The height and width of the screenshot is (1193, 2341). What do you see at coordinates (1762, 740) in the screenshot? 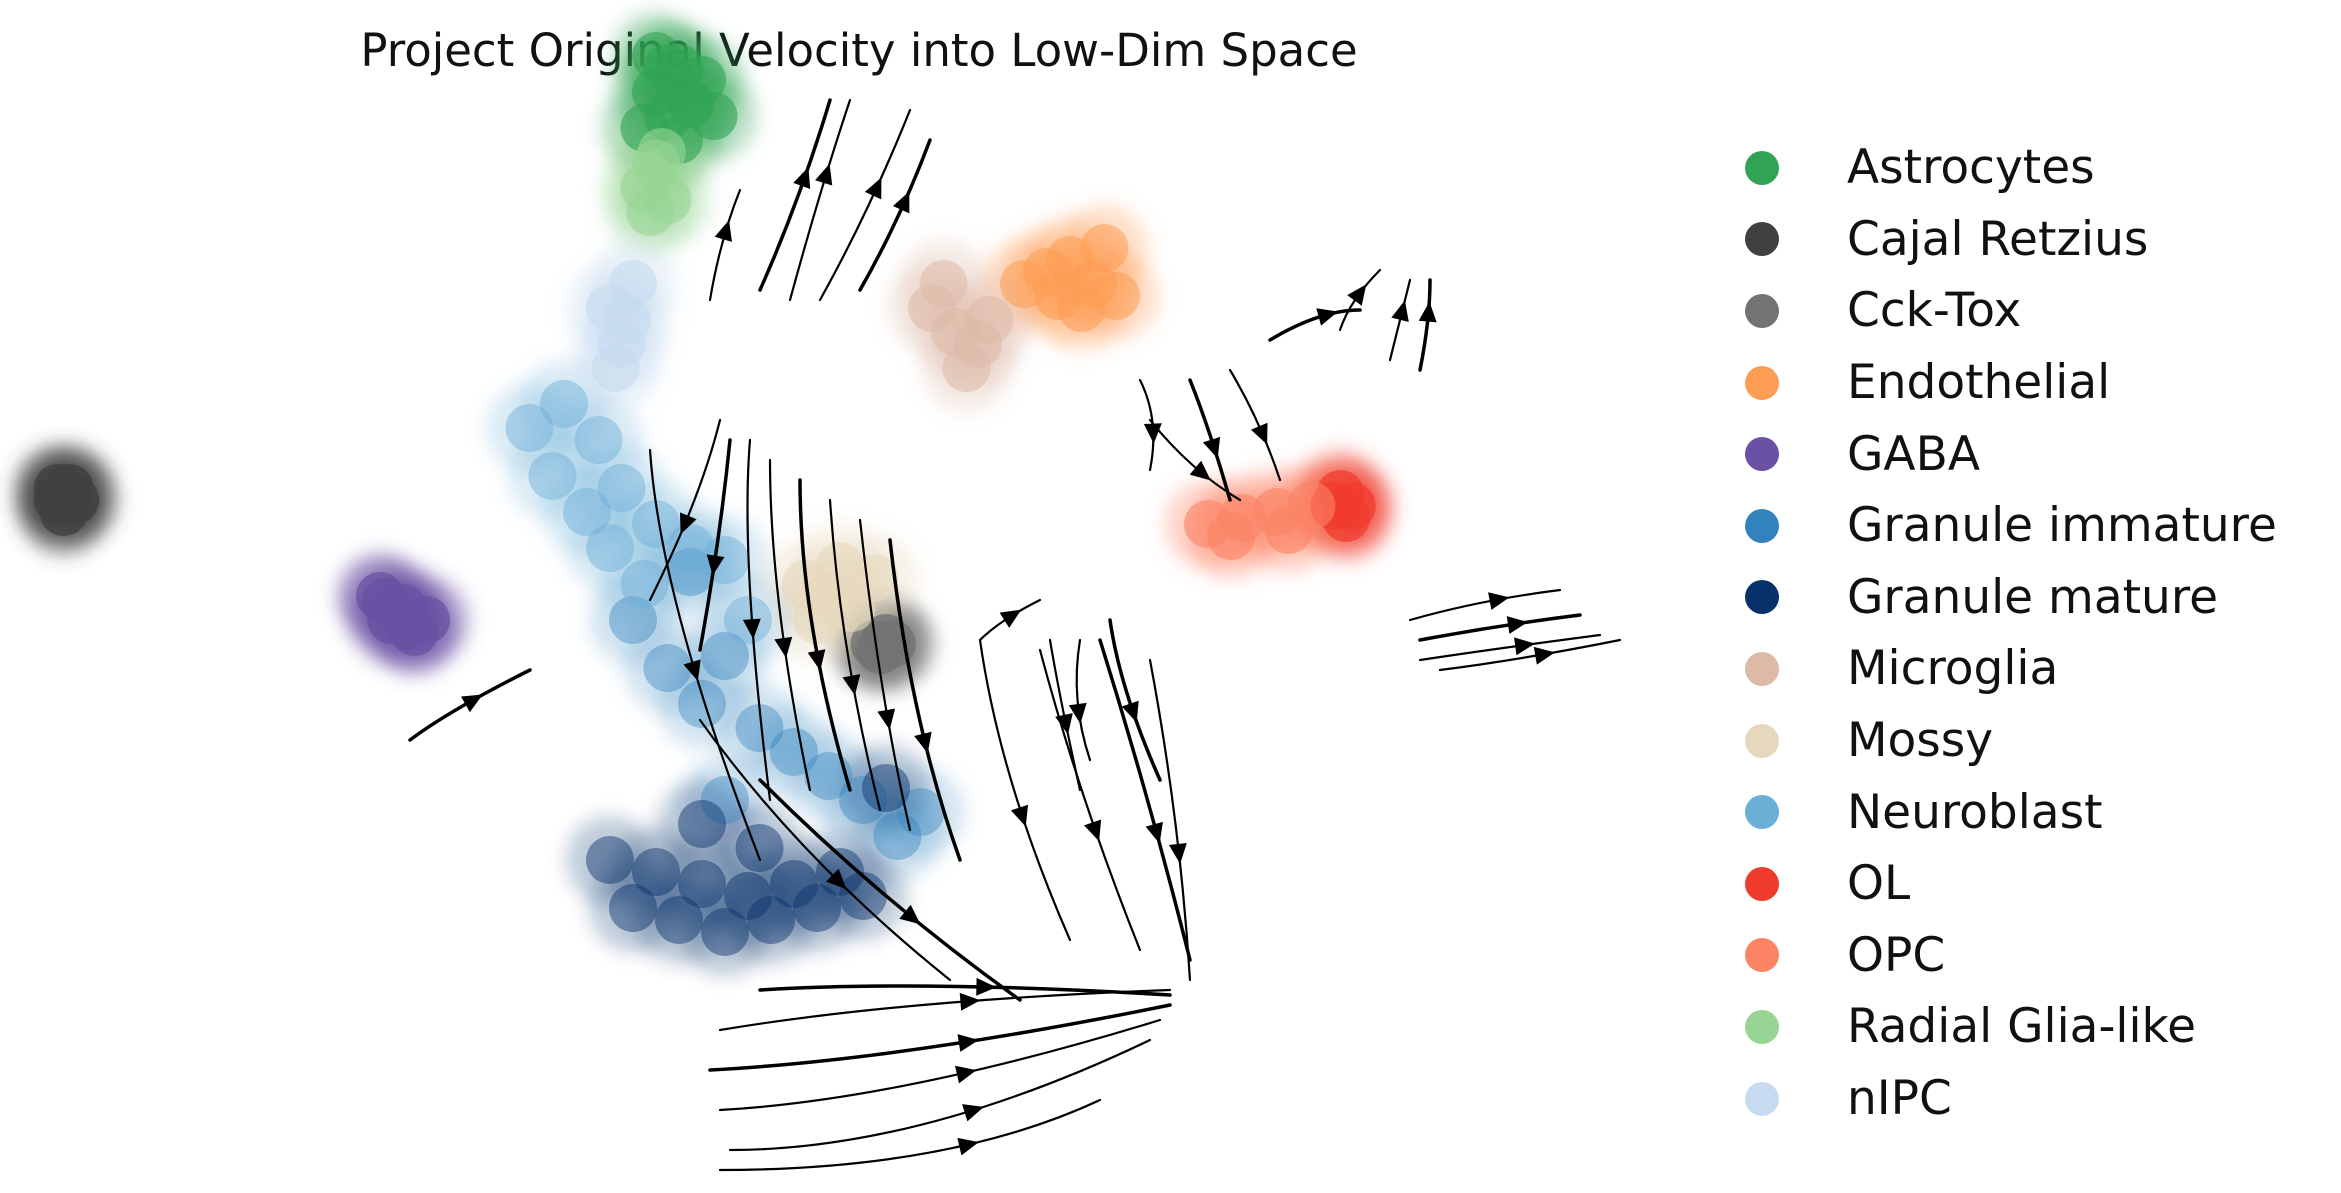
I see `legend-marker-mossy` at bounding box center [1762, 740].